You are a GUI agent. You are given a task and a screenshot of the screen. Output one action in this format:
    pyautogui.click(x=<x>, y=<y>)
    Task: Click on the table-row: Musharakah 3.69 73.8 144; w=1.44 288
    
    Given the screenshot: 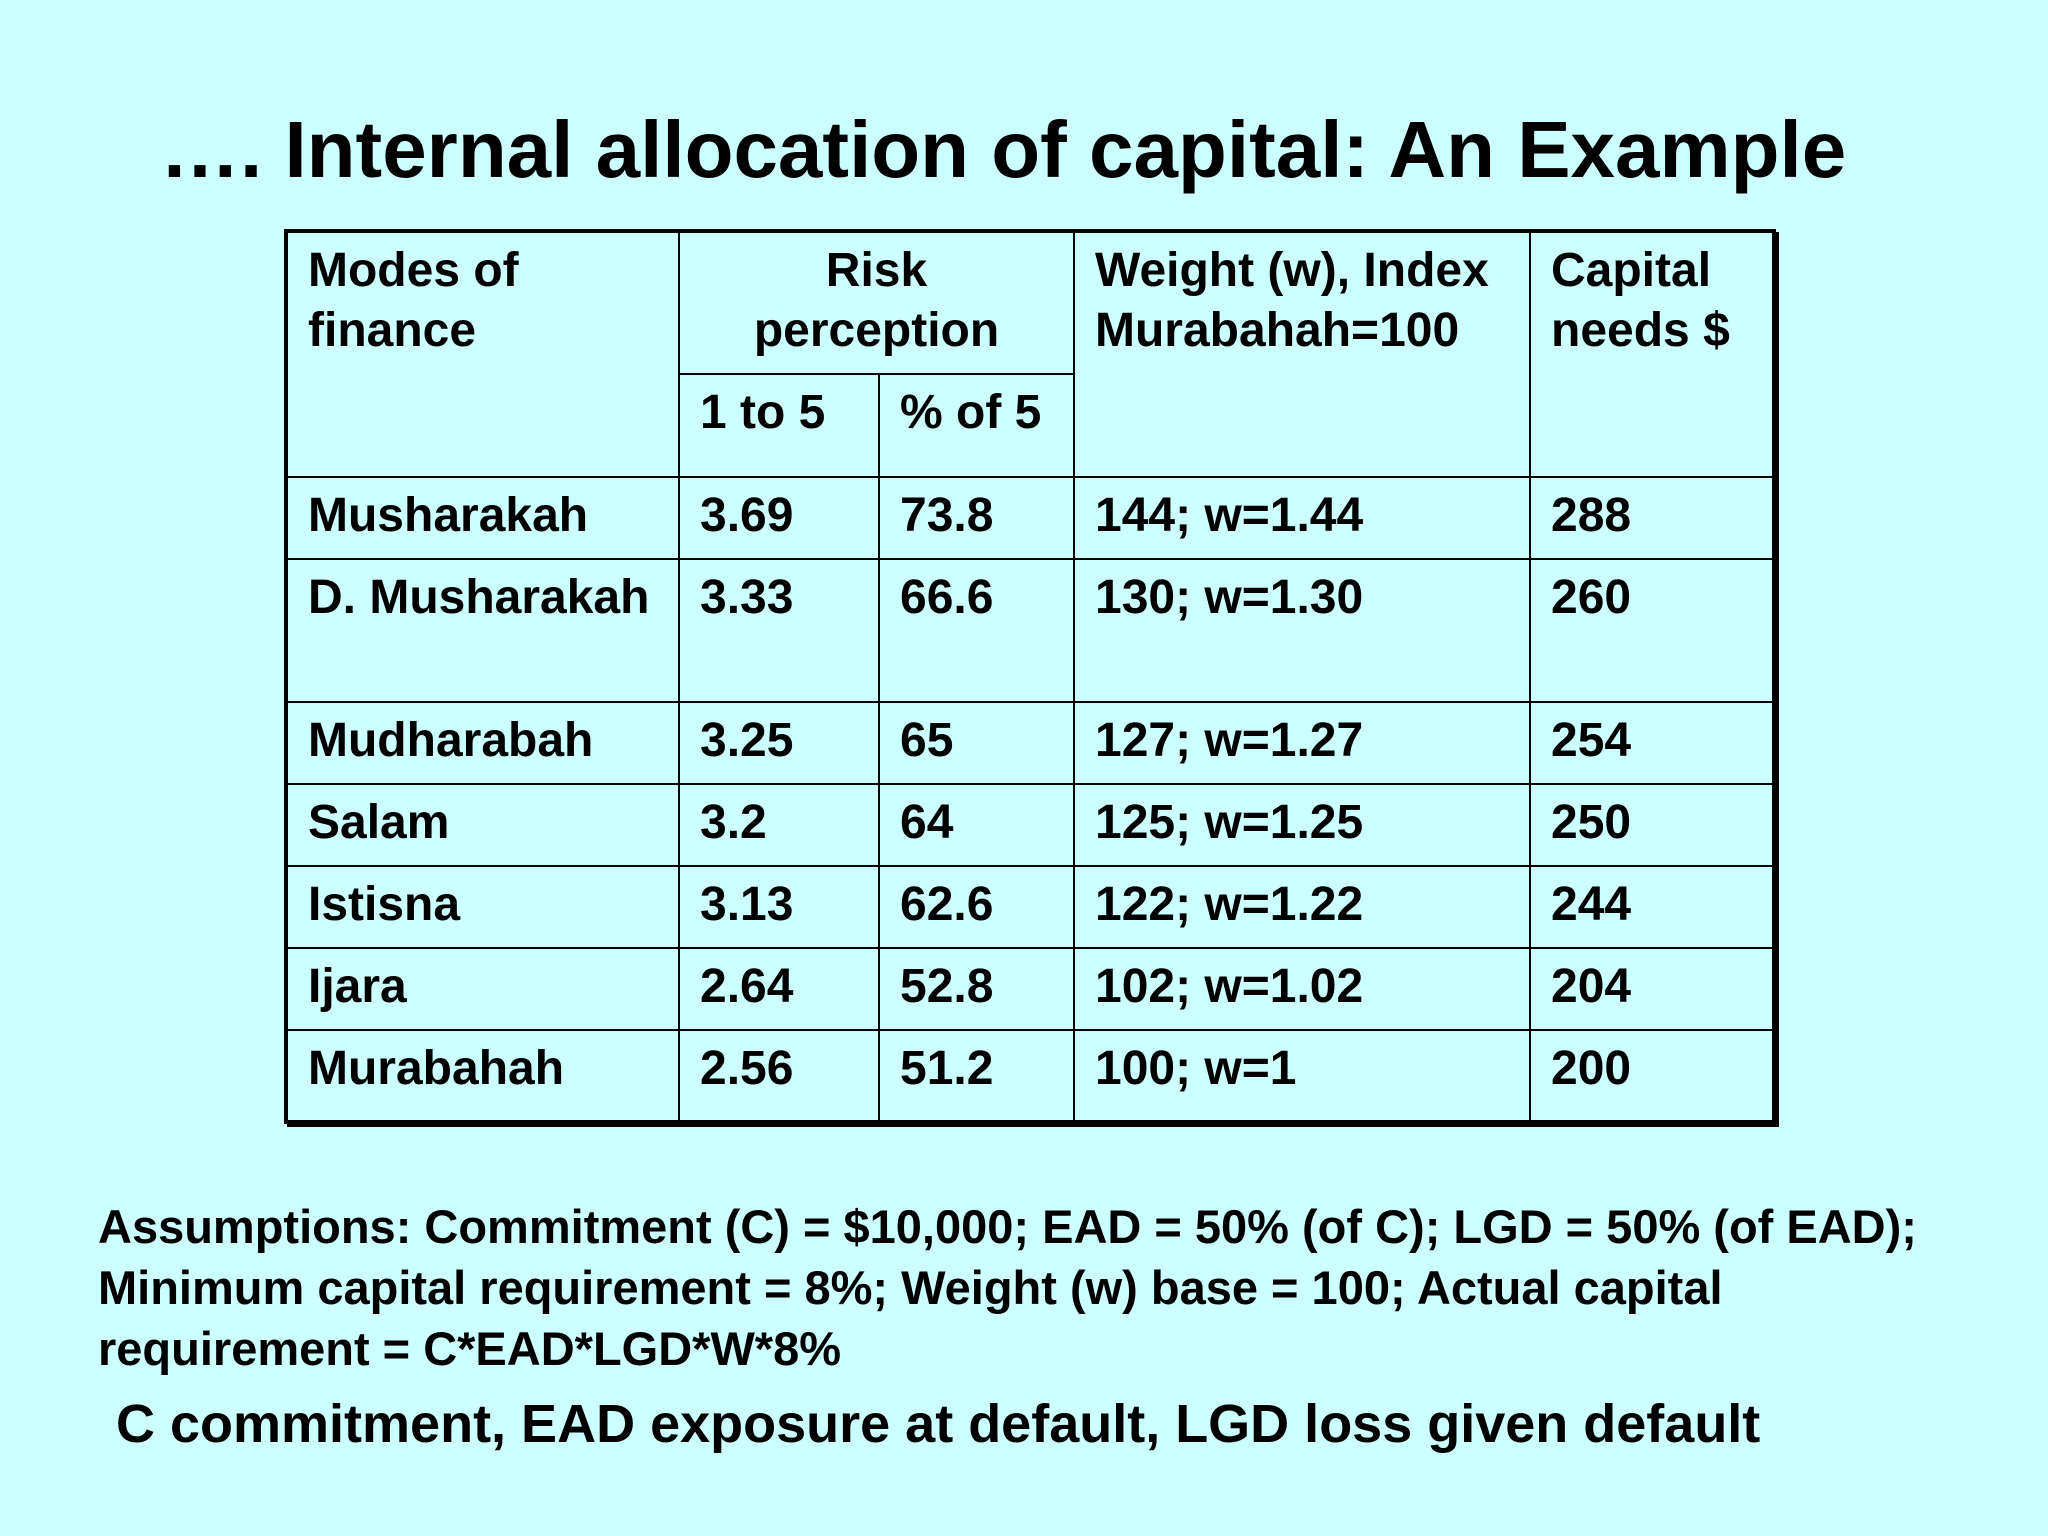 What is the action you would take?
    pyautogui.click(x=1030, y=518)
    